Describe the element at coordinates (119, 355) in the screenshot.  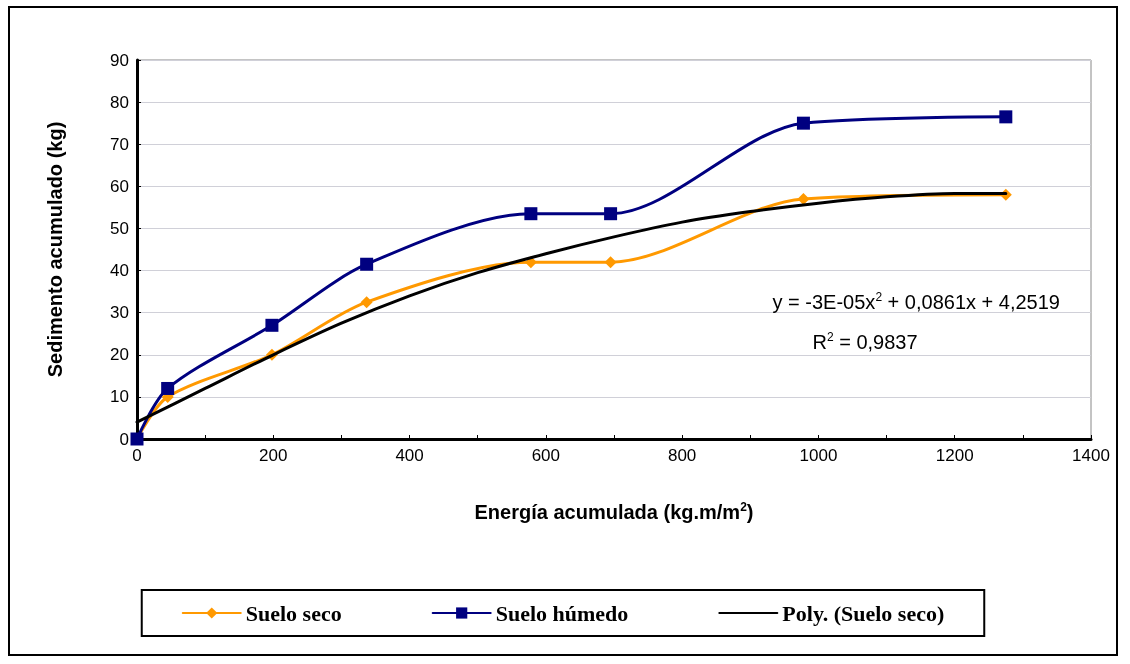
I see `y-tick-label: 20` at that location.